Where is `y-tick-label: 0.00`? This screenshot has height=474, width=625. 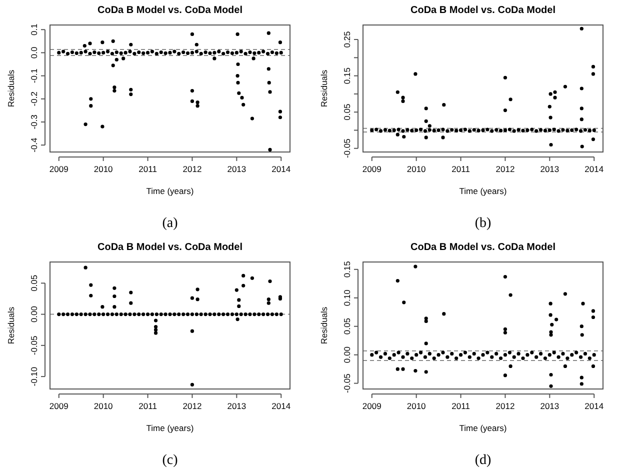
y-tick-label: 0.00 is located at coordinates (347, 355).